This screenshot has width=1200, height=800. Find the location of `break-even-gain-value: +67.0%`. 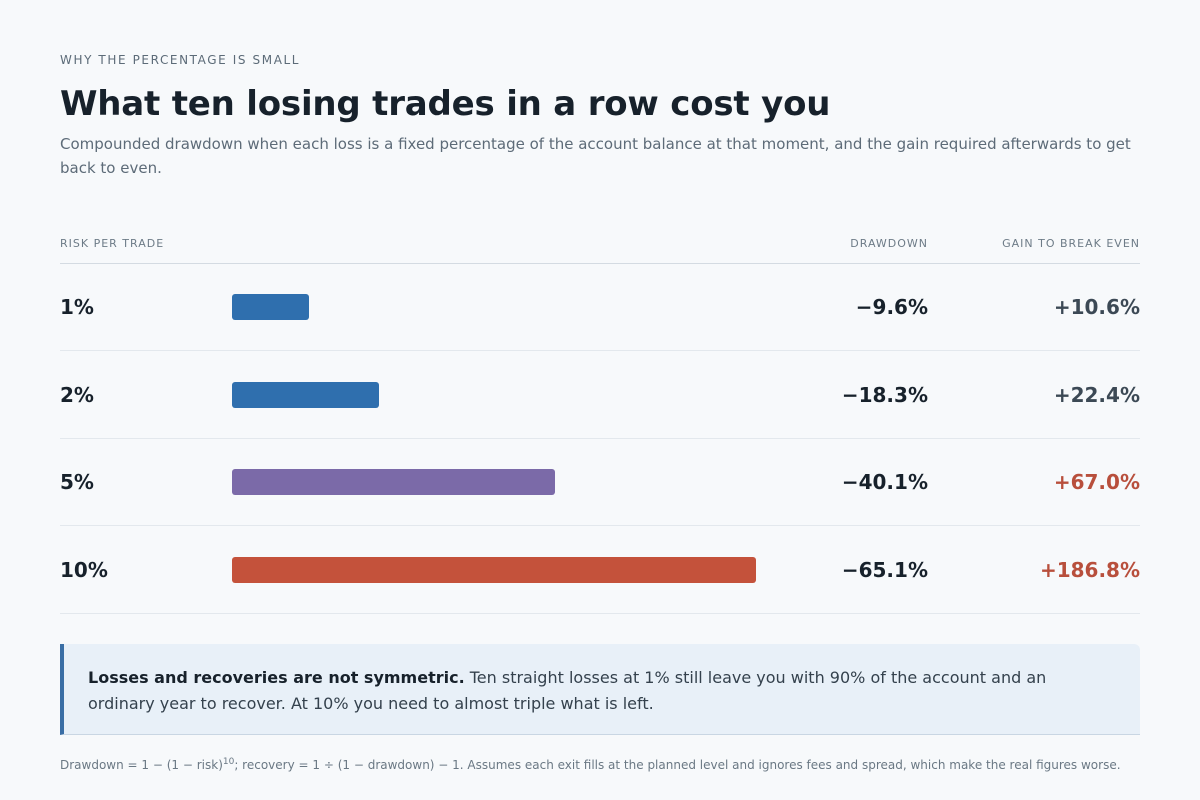

break-even-gain-value: +67.0% is located at coordinates (1096, 482).